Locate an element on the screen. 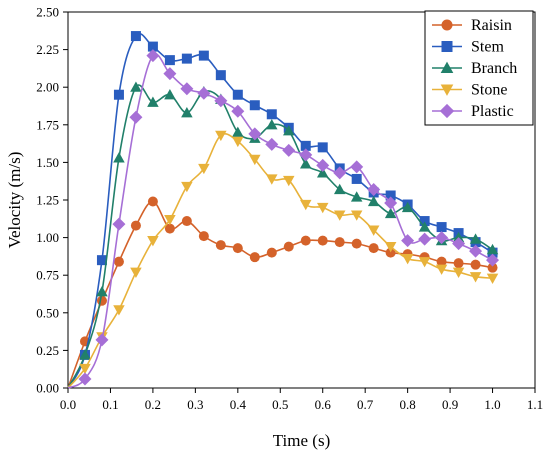 This screenshot has width=550, height=456. legend-item-plastic: Plastic is located at coordinates (473, 111).